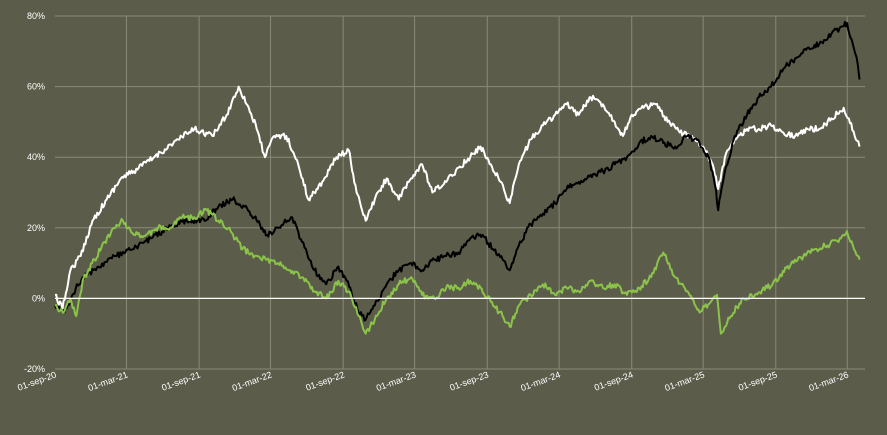  I want to click on x-tick-label: 01-sep-21, so click(181, 380).